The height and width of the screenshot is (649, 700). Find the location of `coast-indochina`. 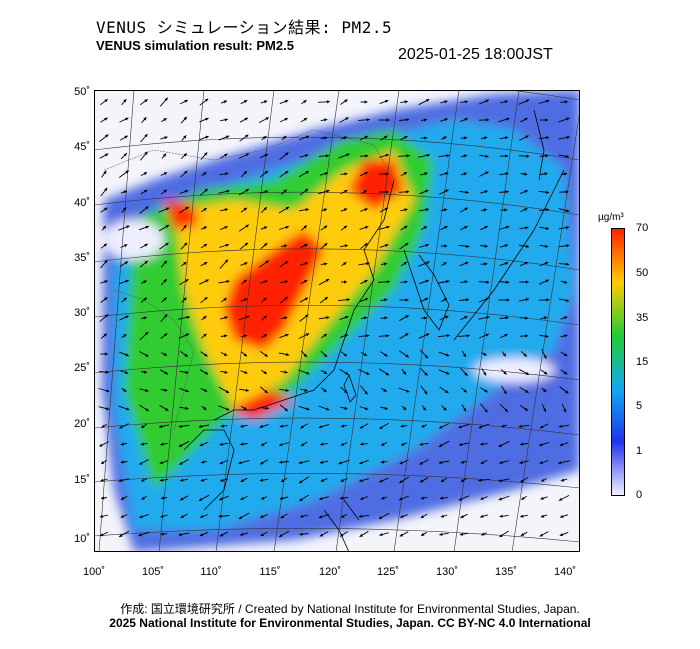

coast-indochina is located at coordinates (209, 470).